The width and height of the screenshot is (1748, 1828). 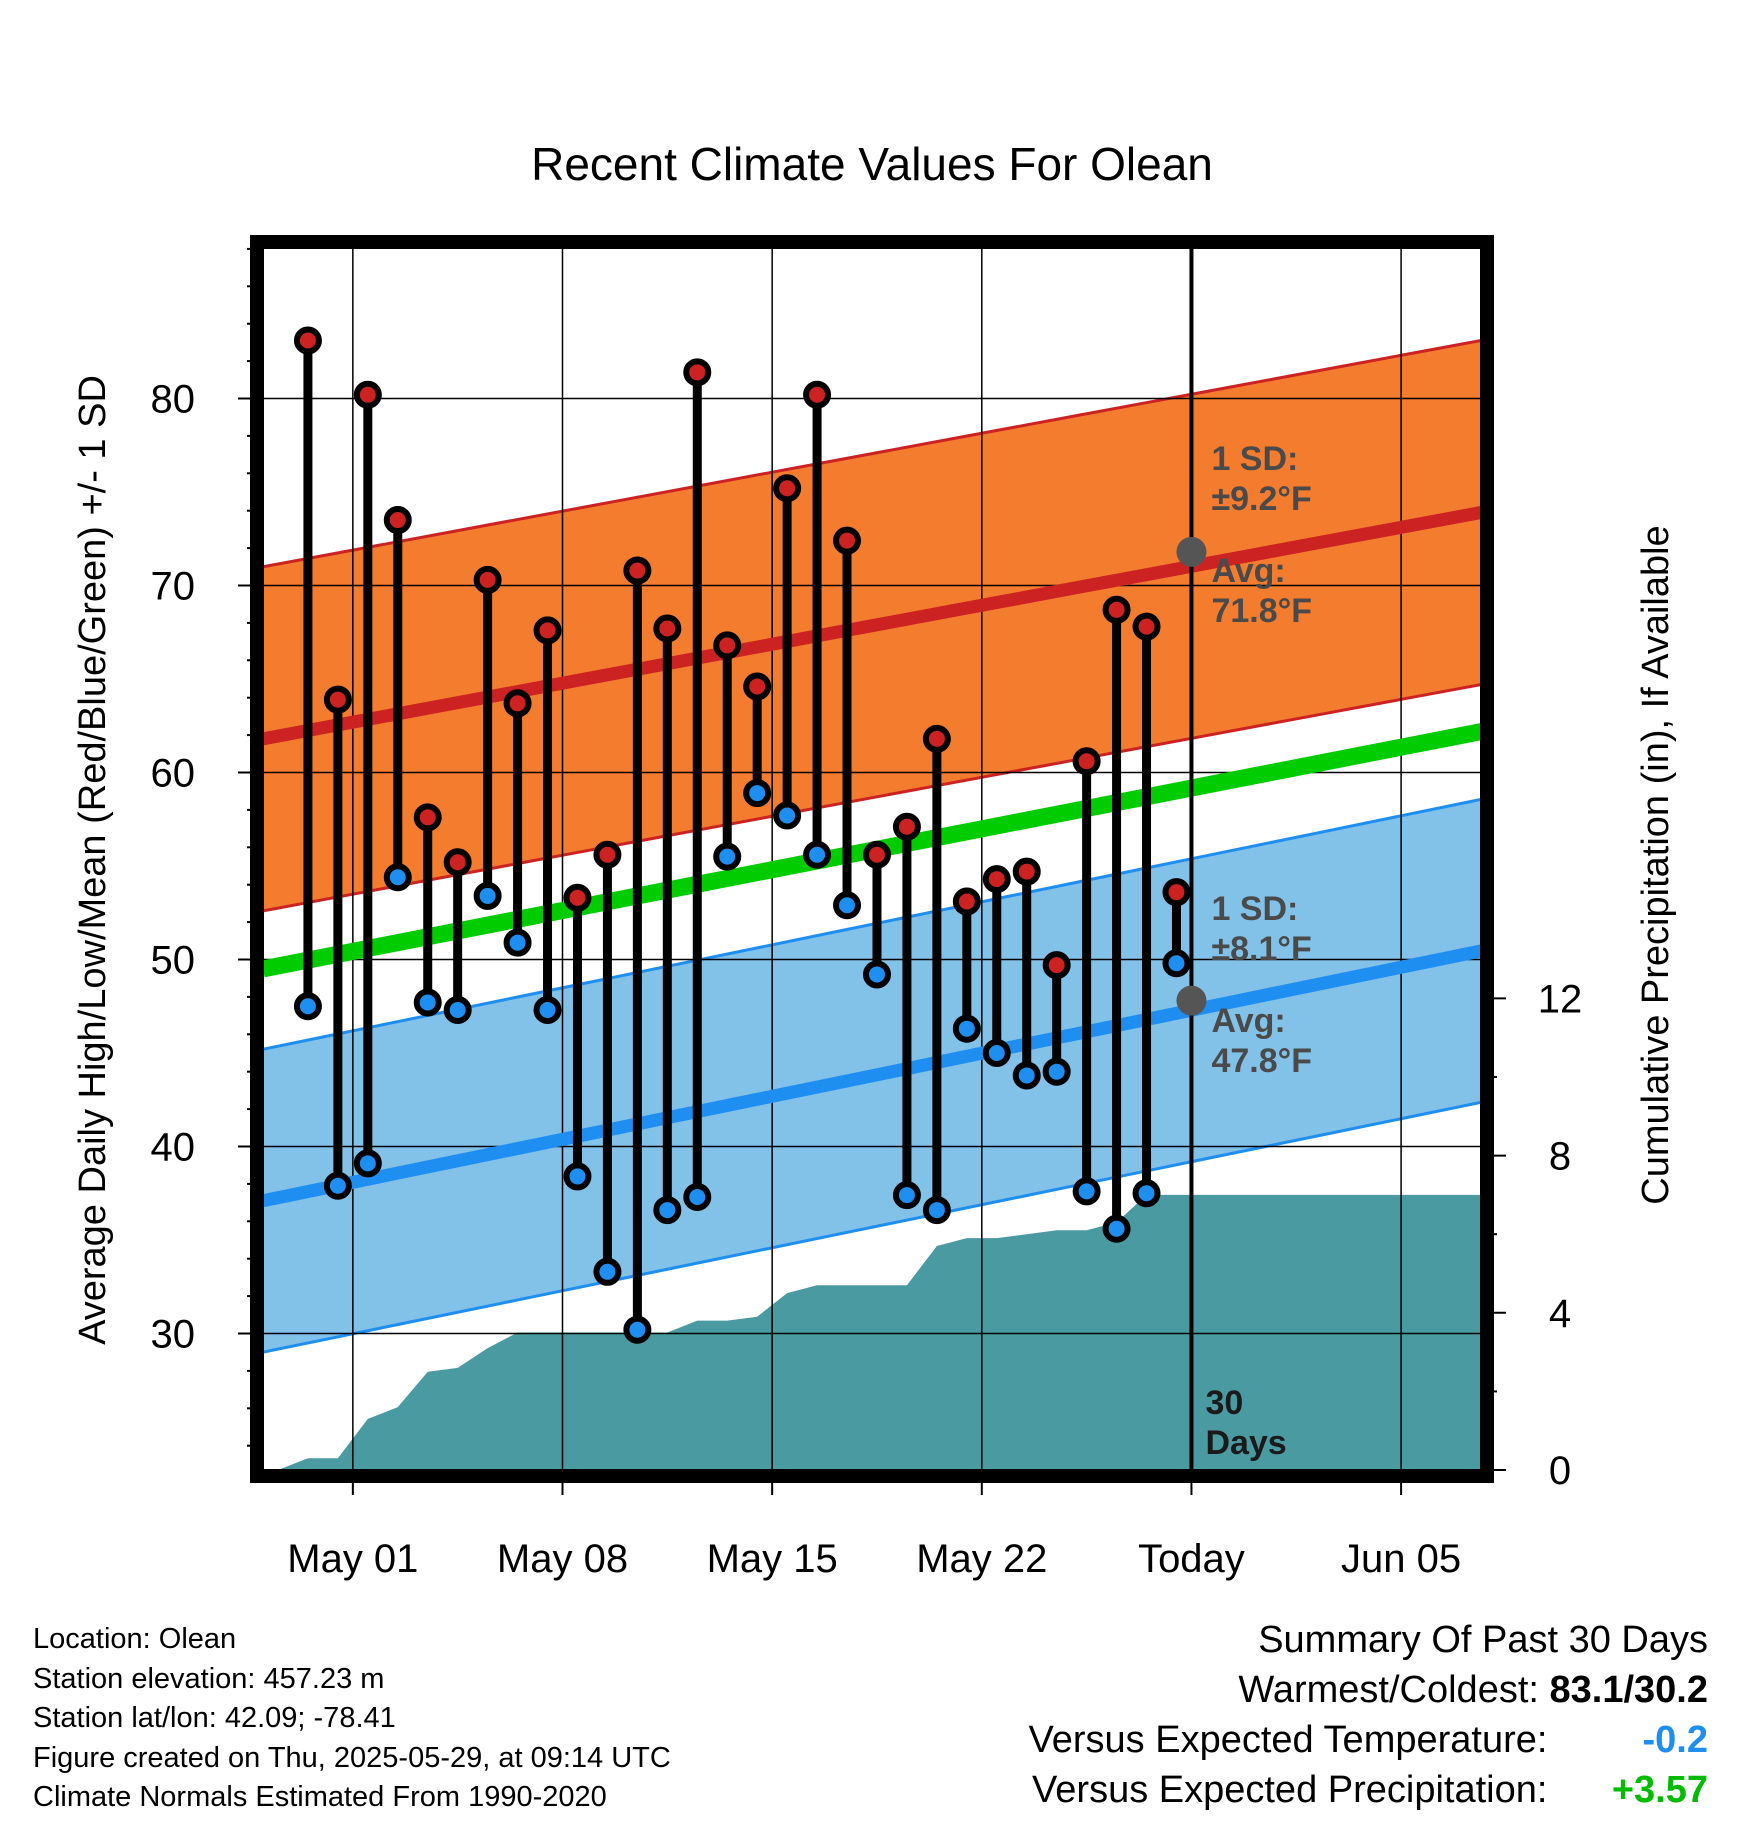 What do you see at coordinates (1290, 1790) in the screenshot?
I see `precip-label: Versus Expected Precipitation:` at bounding box center [1290, 1790].